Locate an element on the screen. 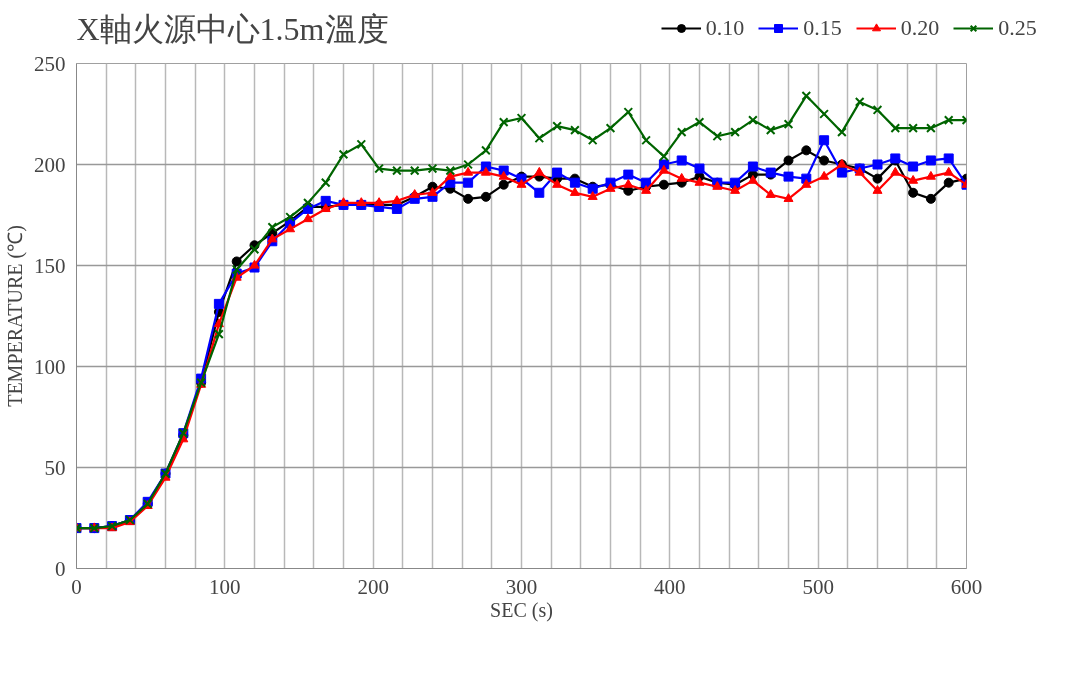  x-tick-label: 200 is located at coordinates (373, 586).